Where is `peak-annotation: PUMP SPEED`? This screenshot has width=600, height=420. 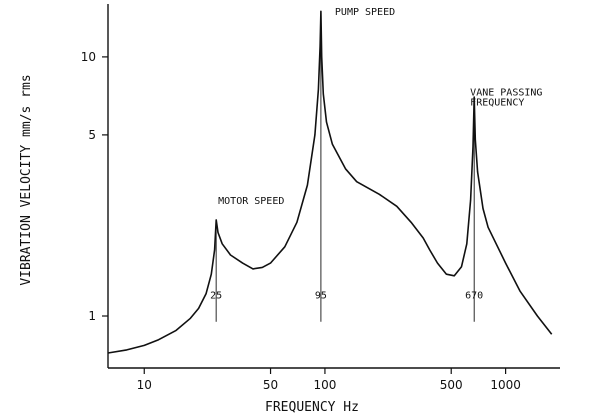
peak-annotation: PUMP SPEED is located at coordinates (365, 12).